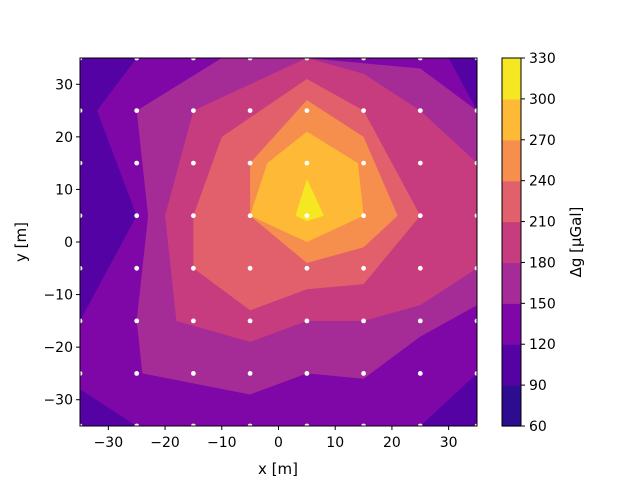  What do you see at coordinates (68, 243) in the screenshot?
I see `y-tick-label: 0` at bounding box center [68, 243].